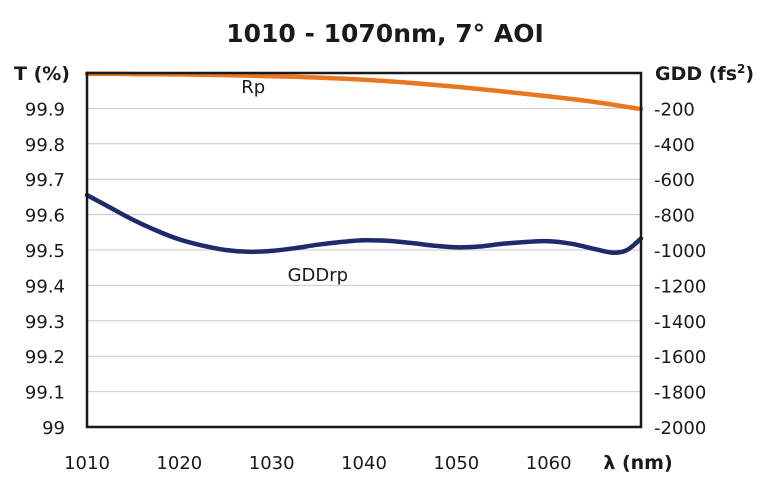 The width and height of the screenshot is (770, 493). I want to click on y-left-axis-title: T (%), so click(42, 74).